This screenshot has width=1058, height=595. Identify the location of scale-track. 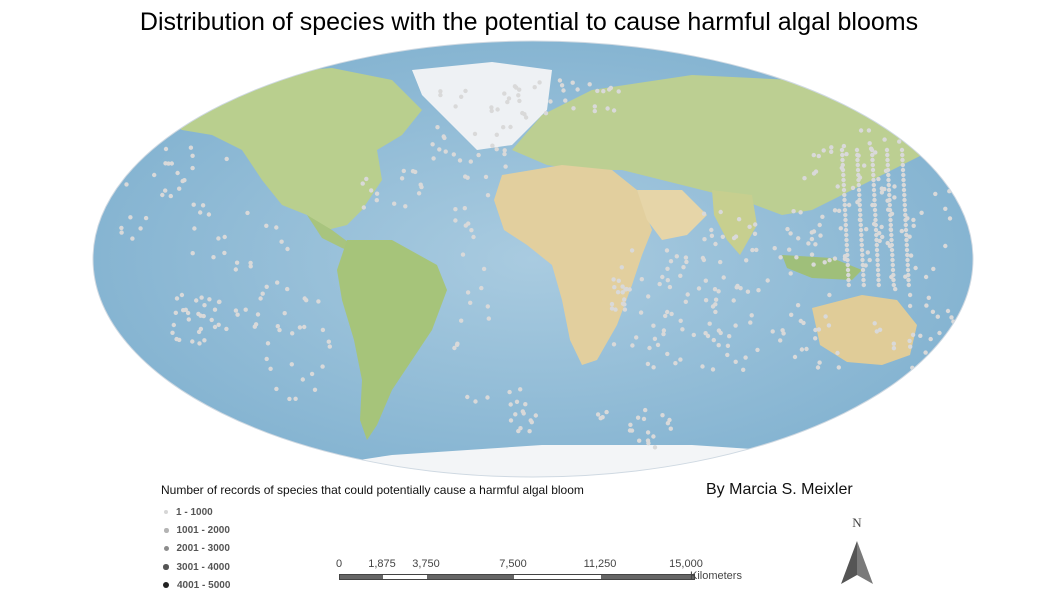
(517, 577).